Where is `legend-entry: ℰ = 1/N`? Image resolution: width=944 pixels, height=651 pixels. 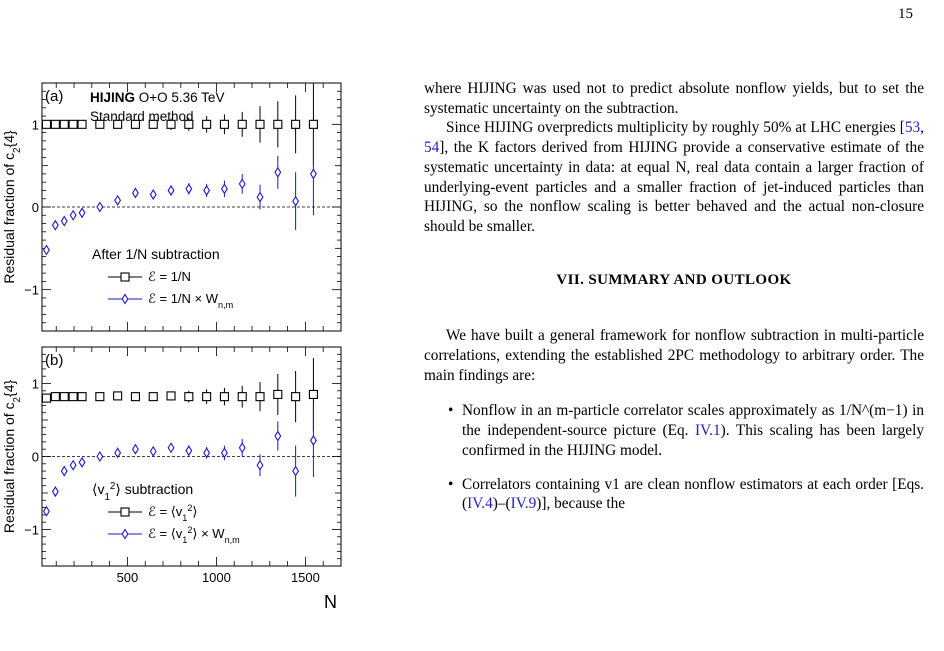 legend-entry: ℰ = 1/N is located at coordinates (149, 276).